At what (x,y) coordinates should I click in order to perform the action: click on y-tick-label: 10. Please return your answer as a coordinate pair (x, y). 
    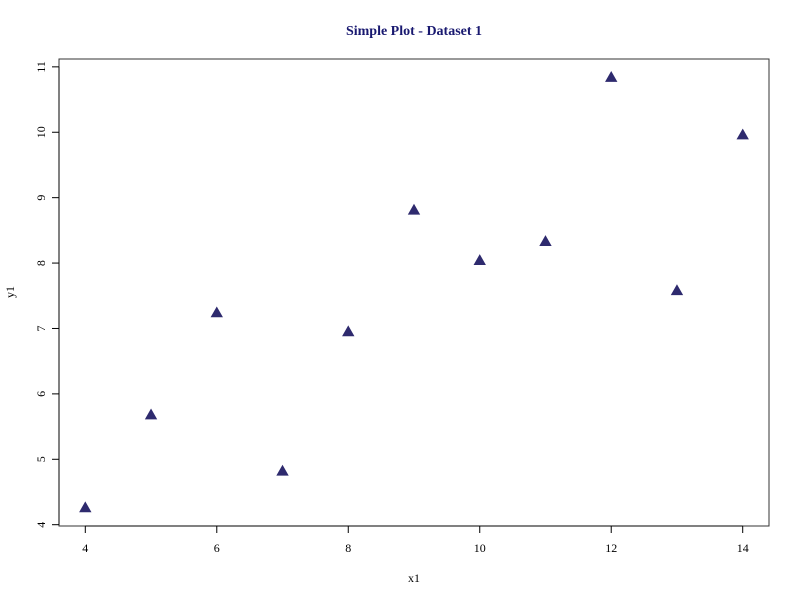
    Looking at the image, I should click on (41, 132).